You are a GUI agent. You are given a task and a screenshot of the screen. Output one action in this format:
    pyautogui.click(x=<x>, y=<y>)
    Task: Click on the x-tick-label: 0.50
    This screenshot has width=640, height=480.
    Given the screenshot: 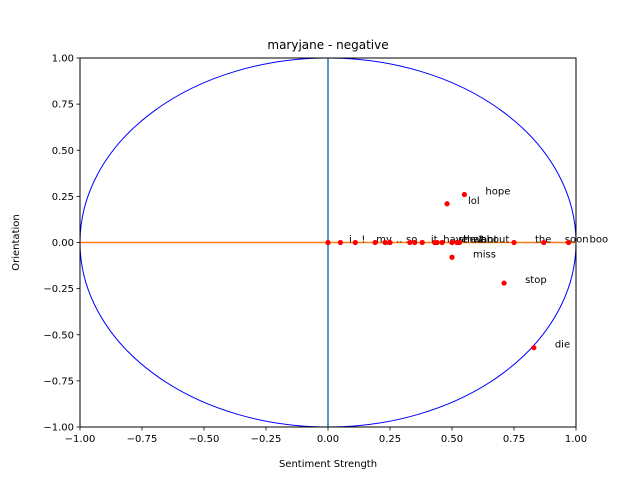 What is the action you would take?
    pyautogui.click(x=452, y=439)
    